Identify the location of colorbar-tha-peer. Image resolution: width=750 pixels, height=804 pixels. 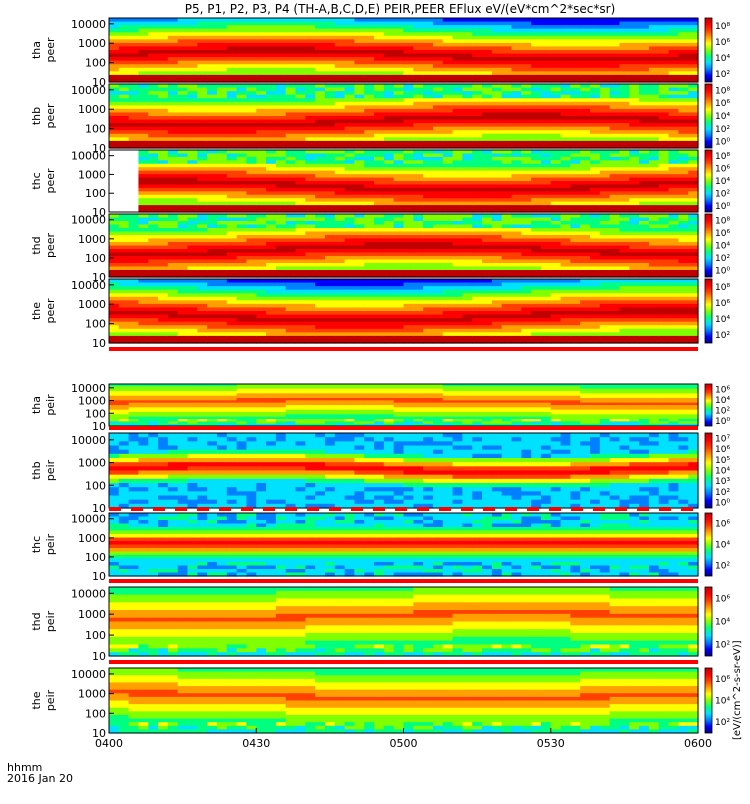
(708, 50).